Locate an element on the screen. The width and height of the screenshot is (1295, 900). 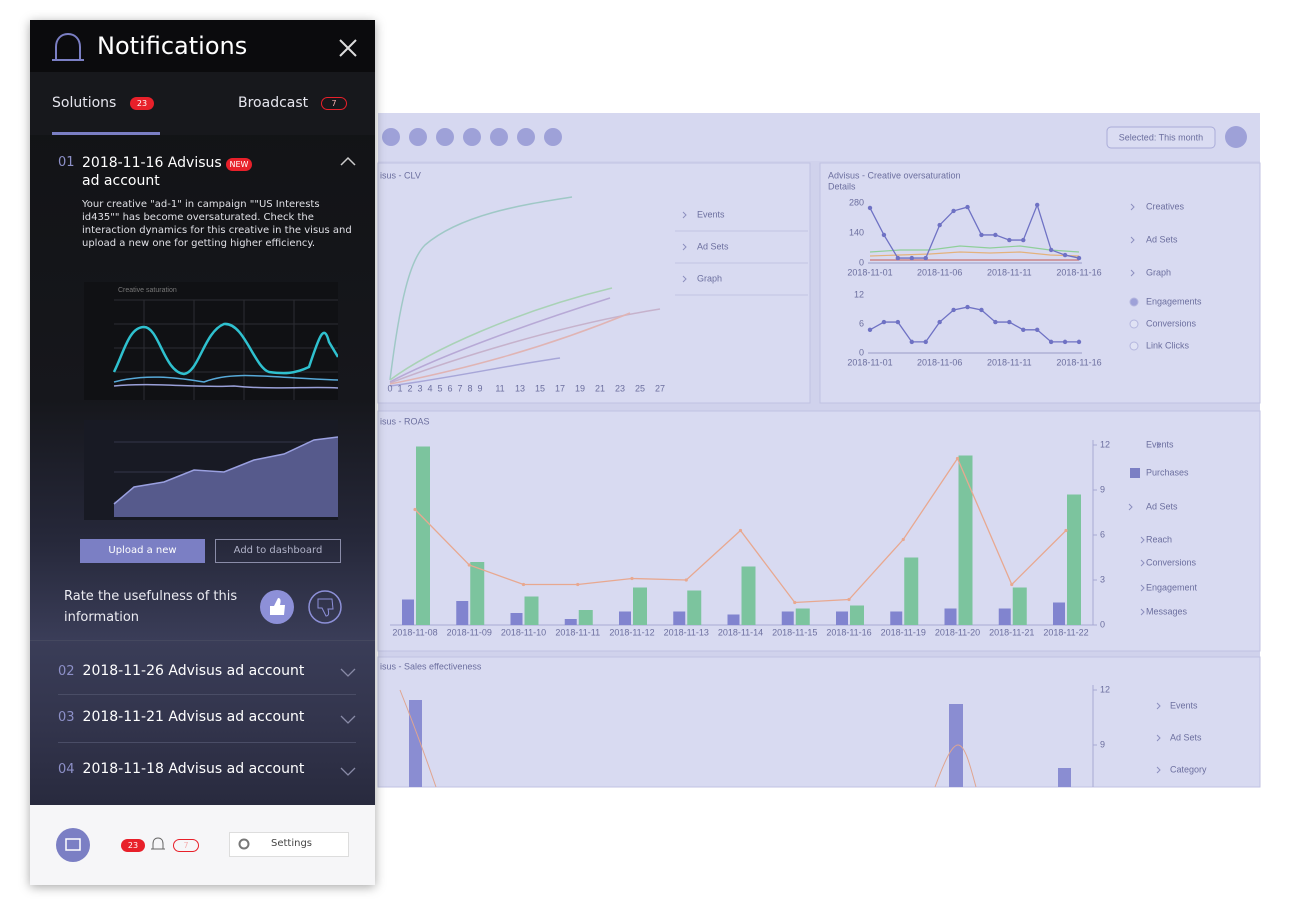
x-tick-label: 3 is located at coordinates (419, 388).